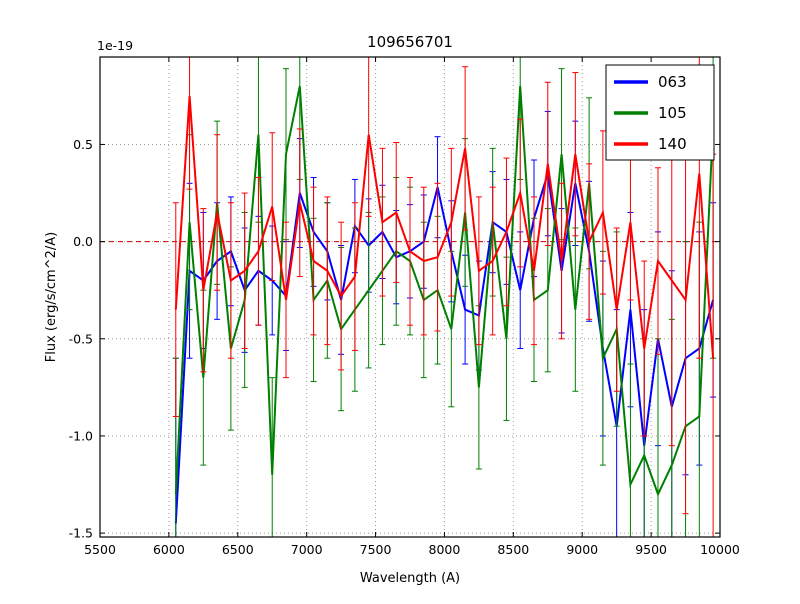 The image size is (800, 604). I want to click on x-tick-label: 9000, so click(582, 549).